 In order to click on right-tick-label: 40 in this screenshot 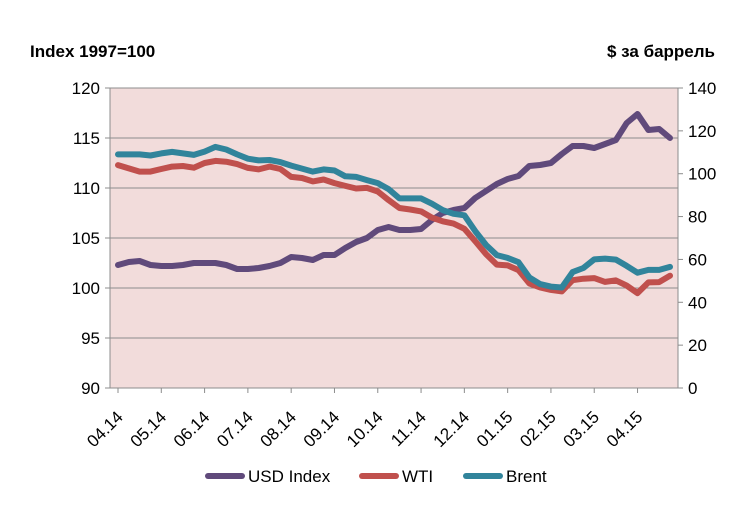, I will do `click(697, 302)`.